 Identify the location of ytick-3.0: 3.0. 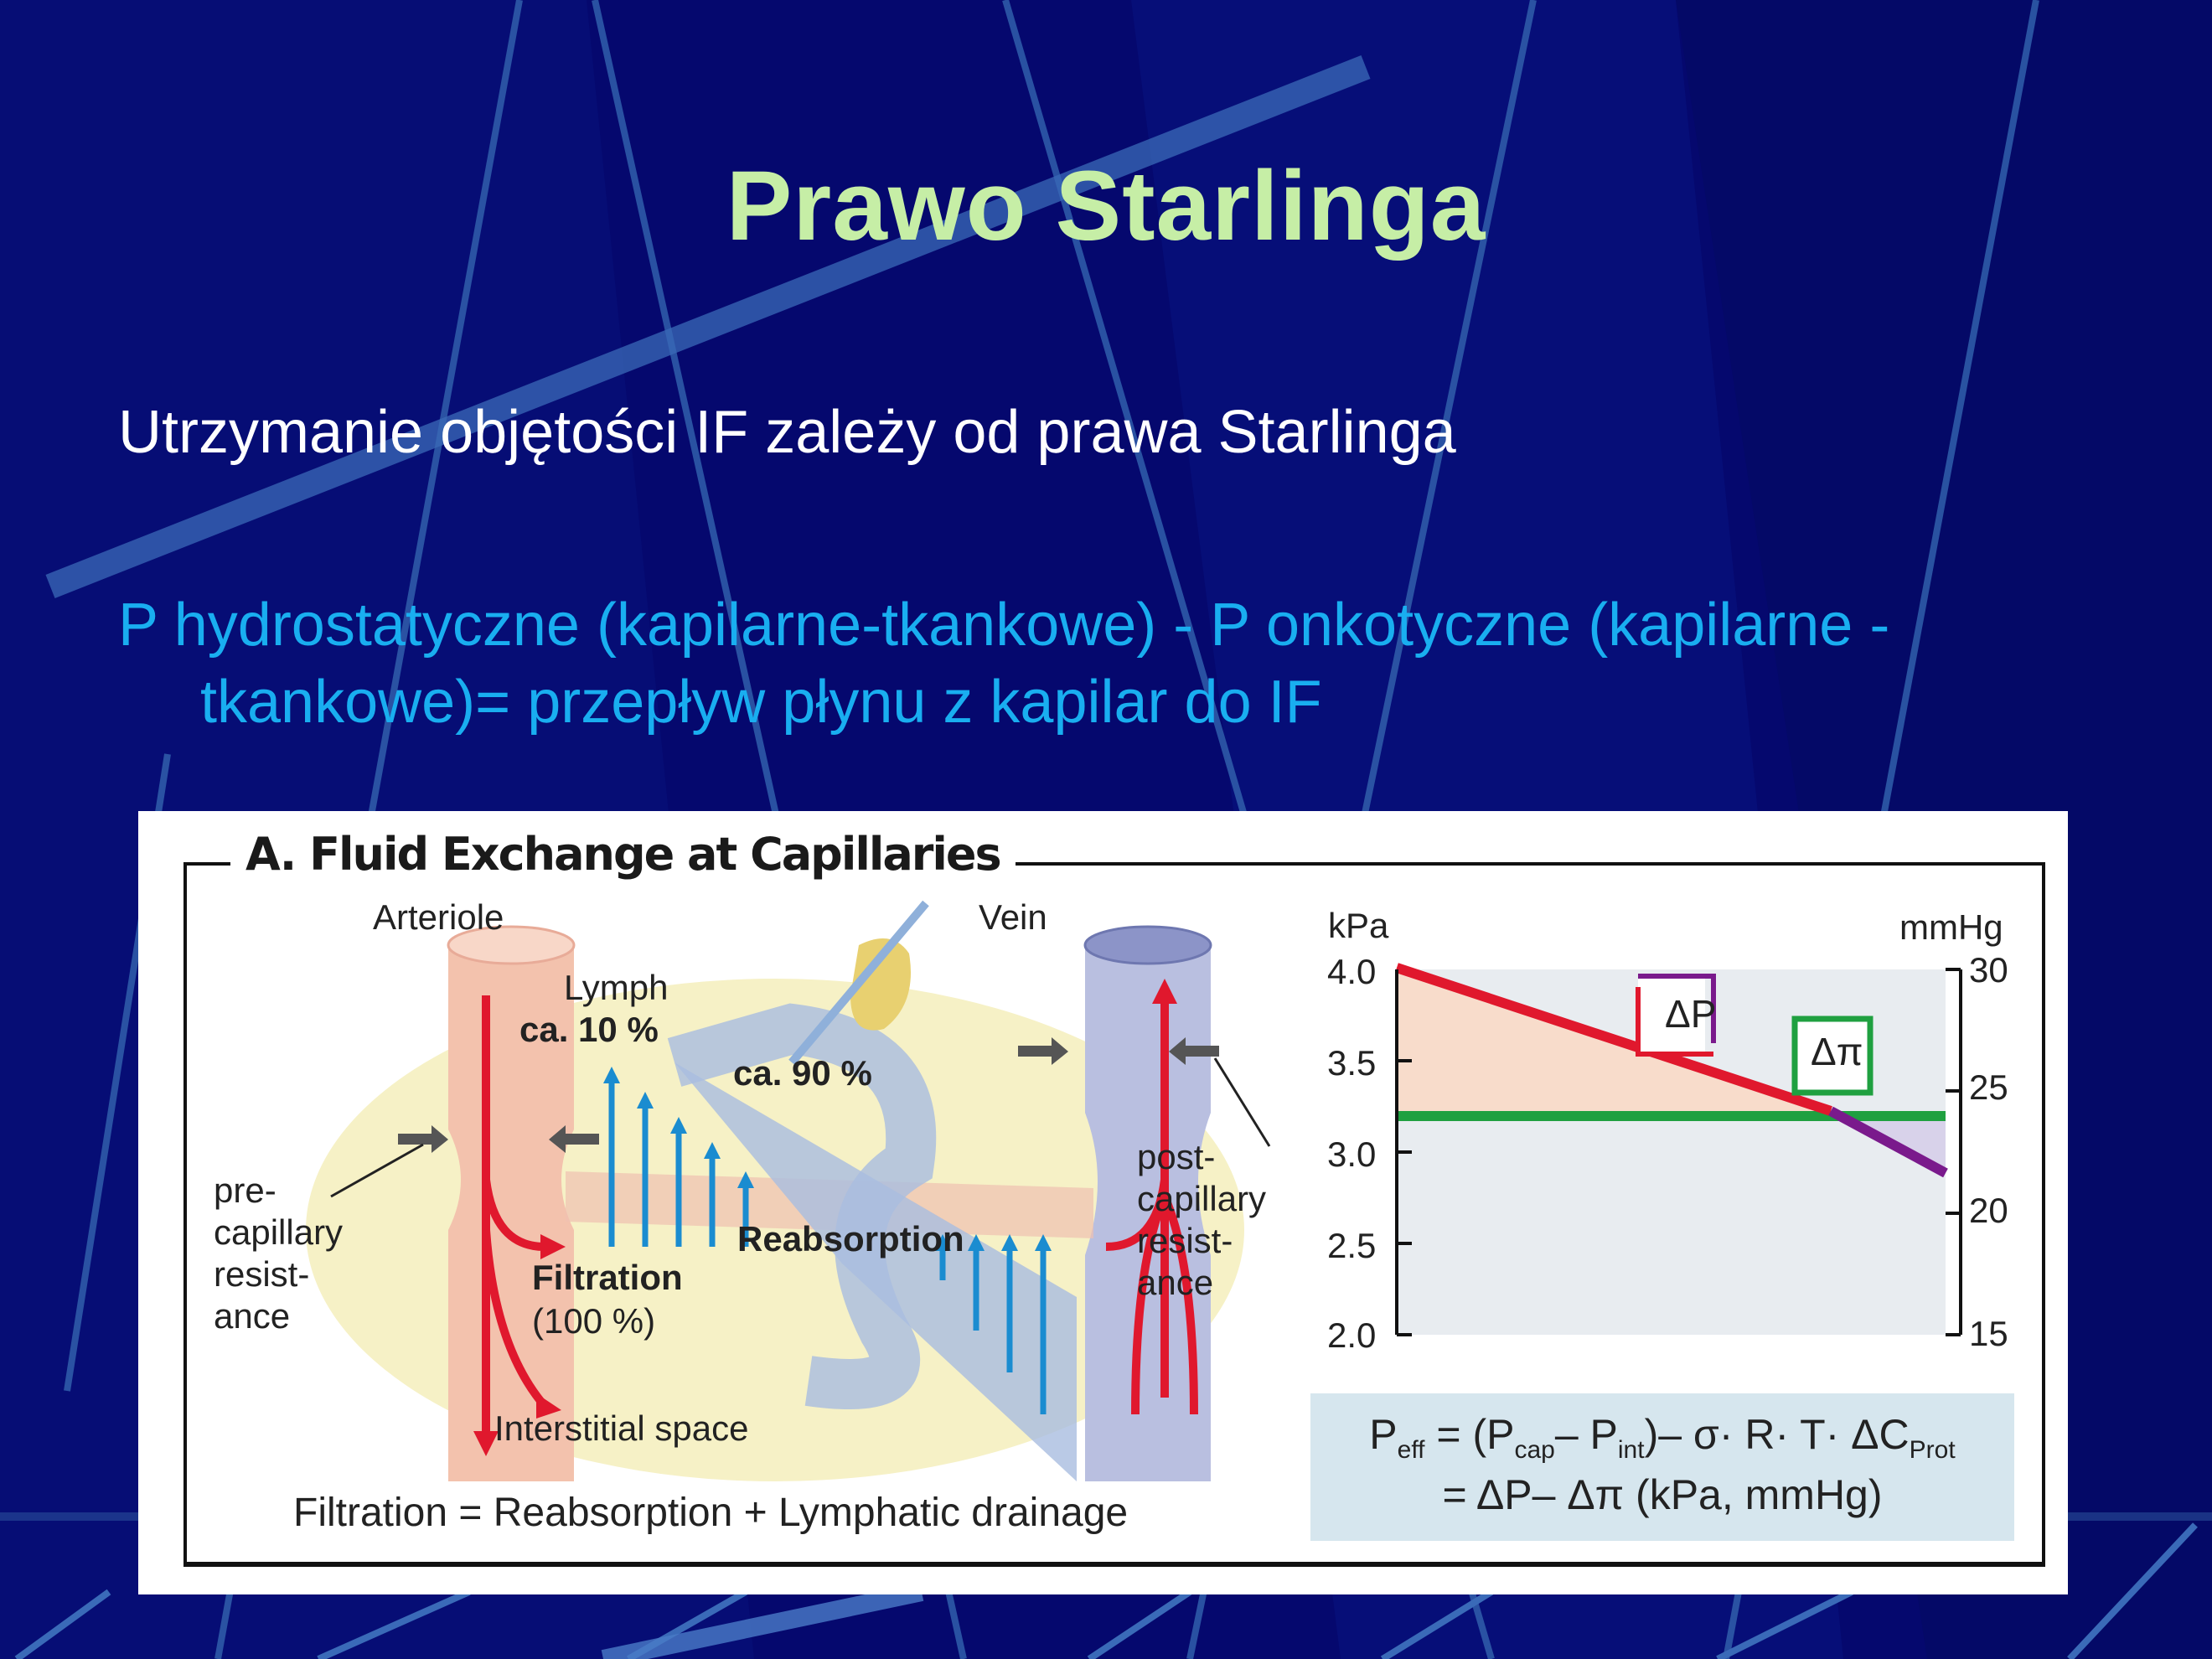
(1352, 1154).